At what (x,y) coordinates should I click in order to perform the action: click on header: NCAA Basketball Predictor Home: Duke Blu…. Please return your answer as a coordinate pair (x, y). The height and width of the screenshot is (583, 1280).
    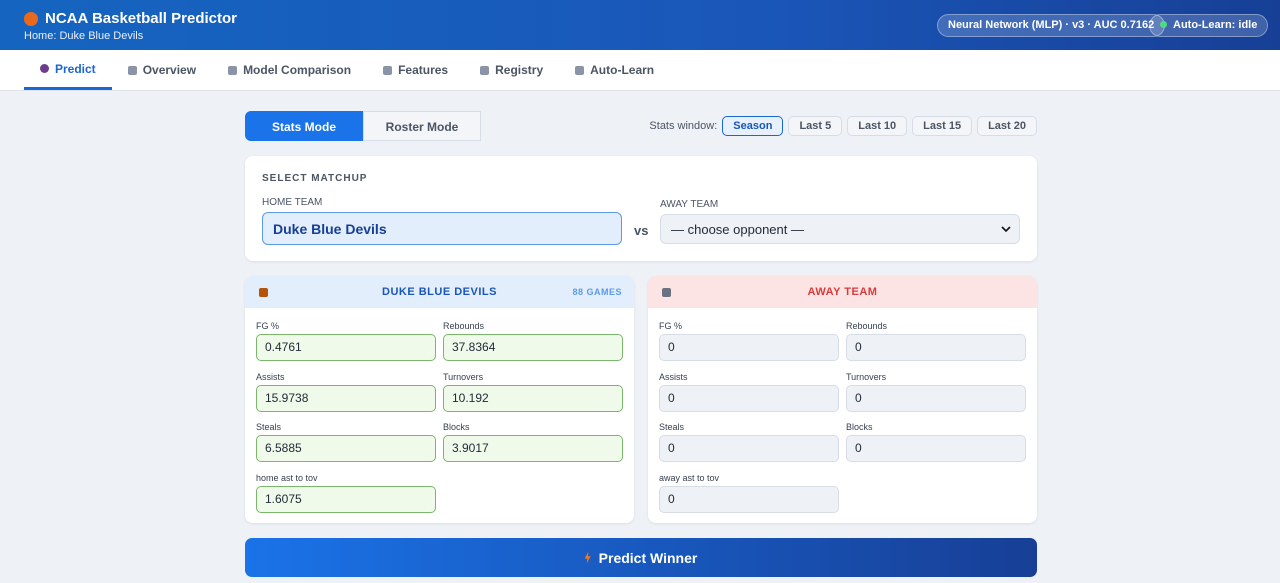
    Looking at the image, I should click on (640, 25).